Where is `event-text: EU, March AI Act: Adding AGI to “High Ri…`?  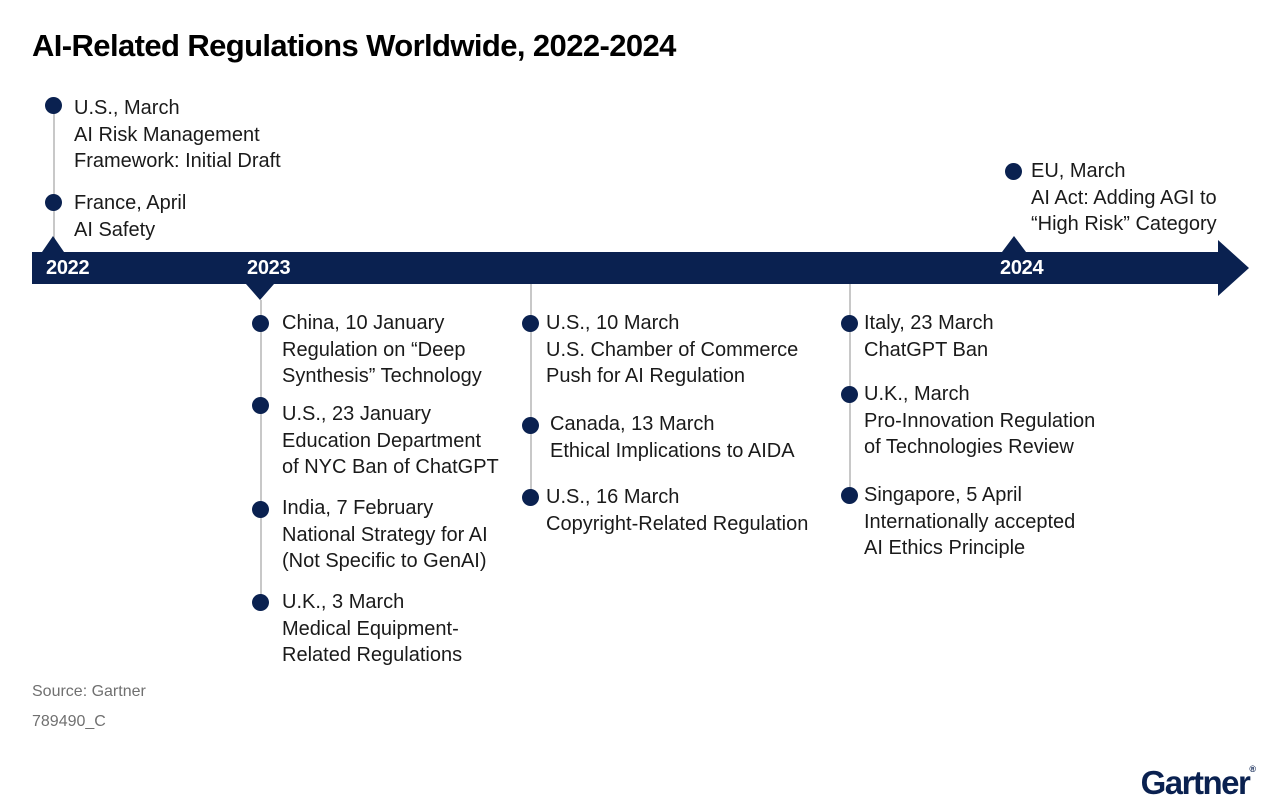
event-text: EU, March AI Act: Adding AGI to “High Ri… is located at coordinates (1124, 198).